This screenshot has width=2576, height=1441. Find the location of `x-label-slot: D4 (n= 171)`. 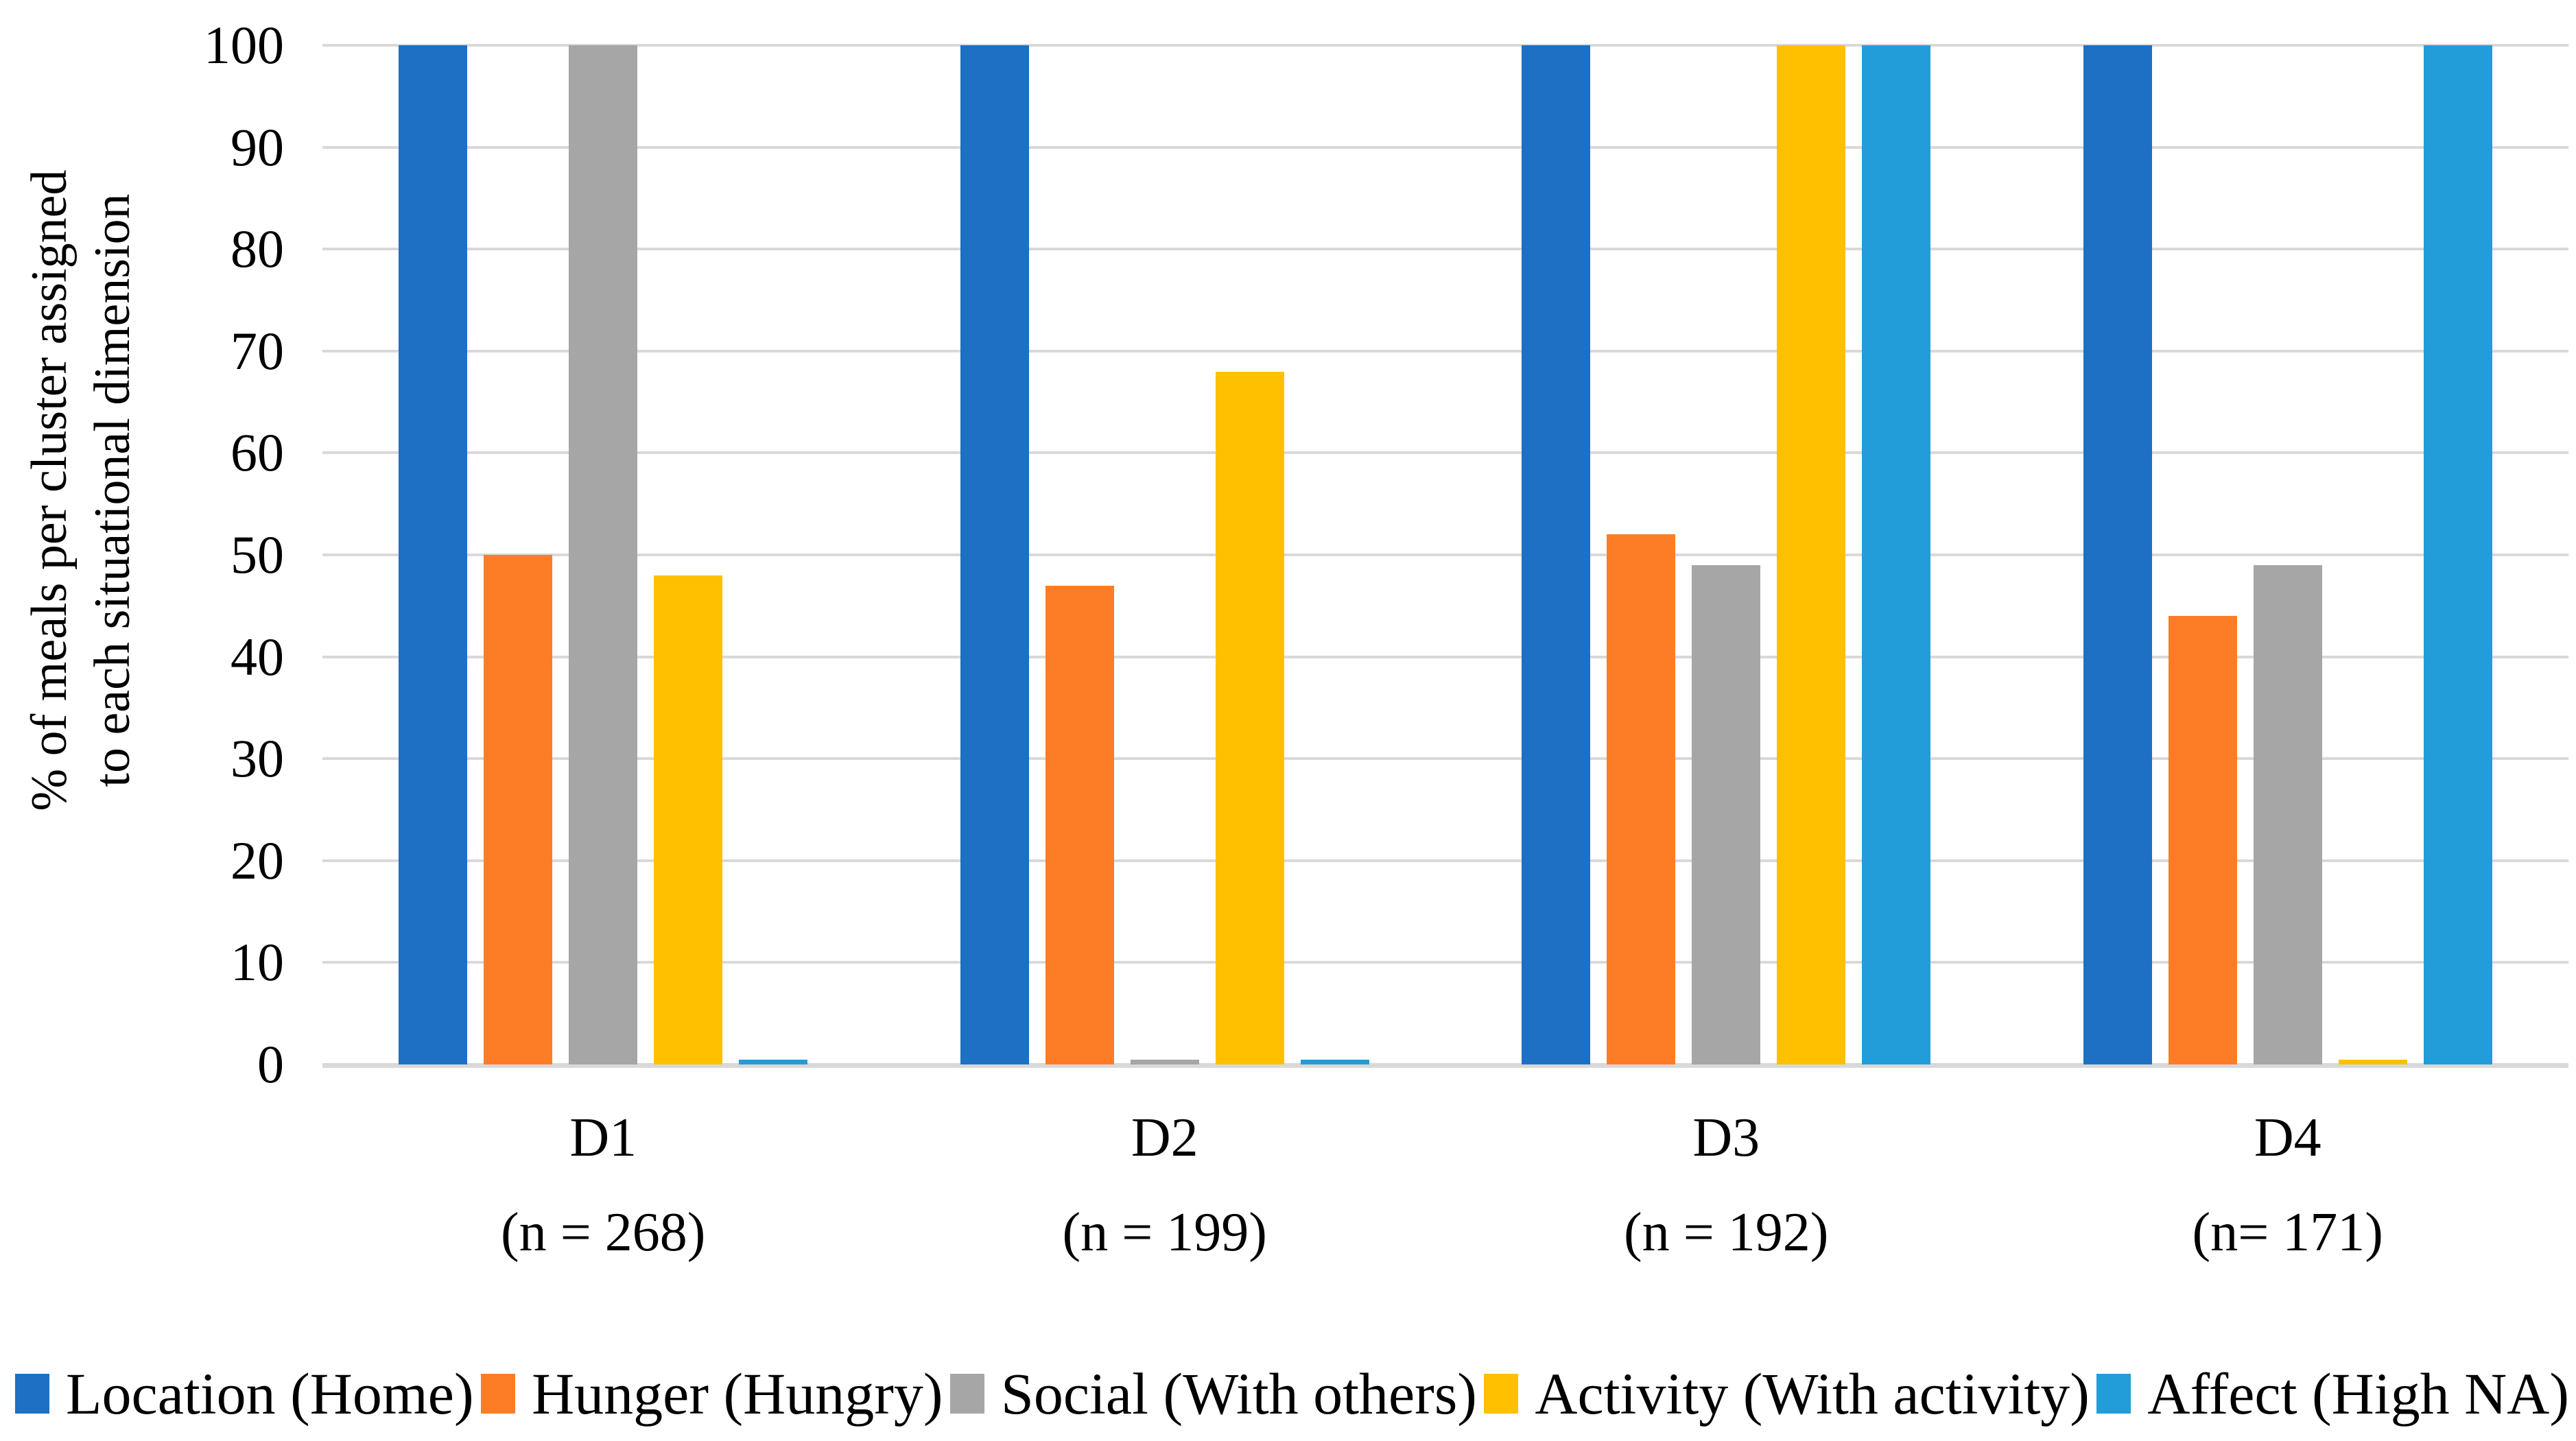

x-label-slot: D4 (n= 171) is located at coordinates (2288, 1163).